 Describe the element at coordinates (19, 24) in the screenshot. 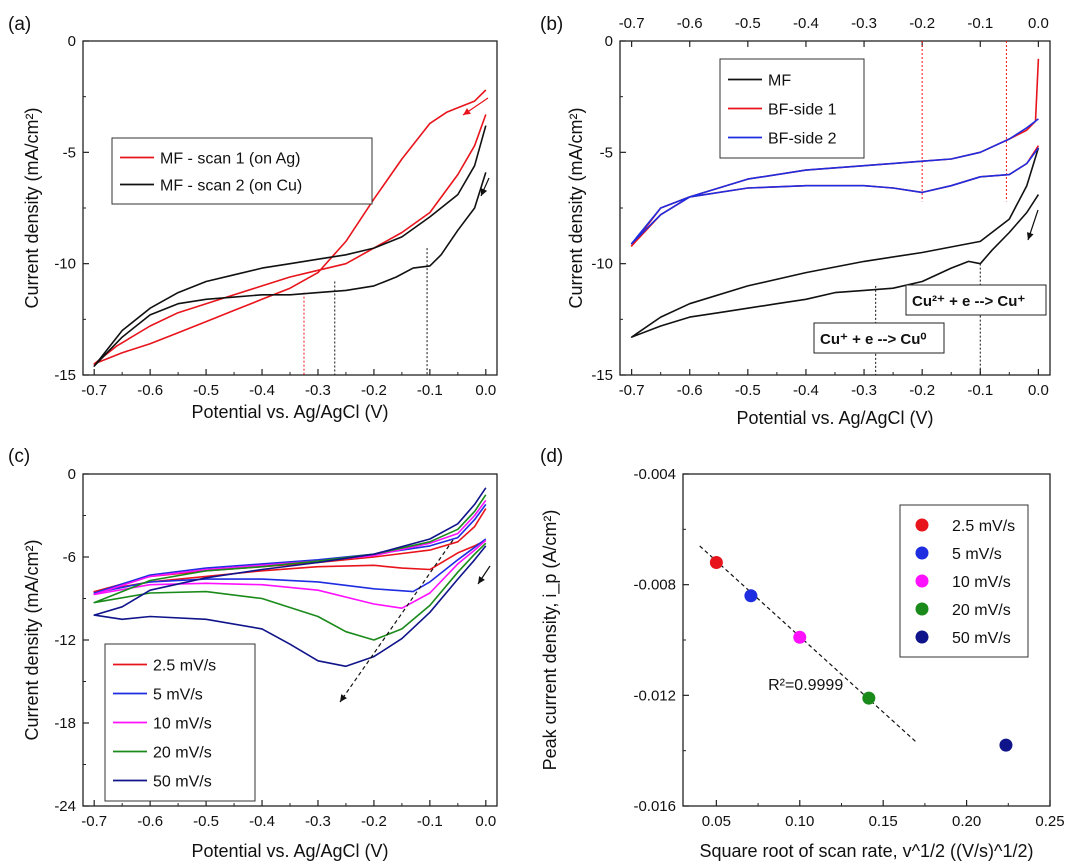

I see `panel-label: (a)` at that location.